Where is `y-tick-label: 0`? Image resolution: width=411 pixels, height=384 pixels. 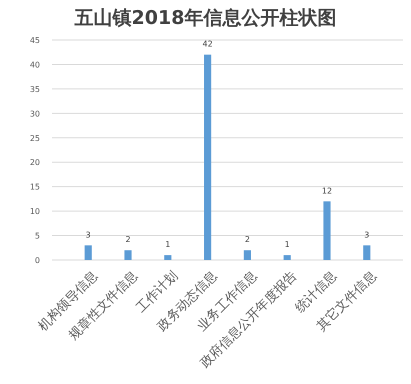 y-tick-label: 0 is located at coordinates (37, 260).